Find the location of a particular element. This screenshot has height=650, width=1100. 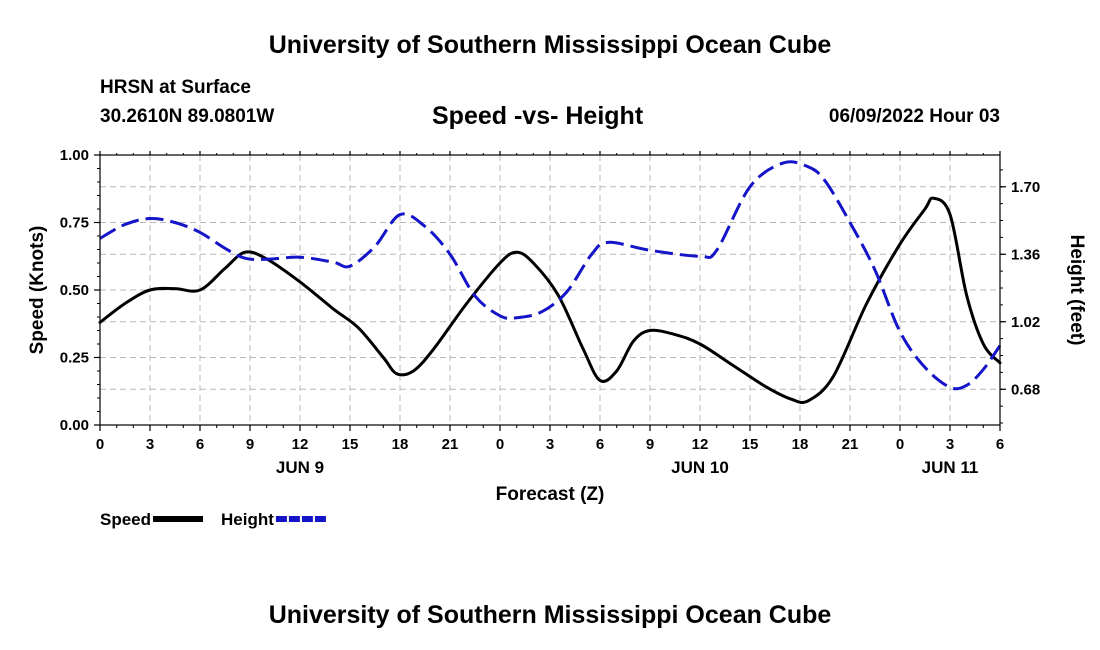

y2-tick-label: 1.70 is located at coordinates (1025, 187).